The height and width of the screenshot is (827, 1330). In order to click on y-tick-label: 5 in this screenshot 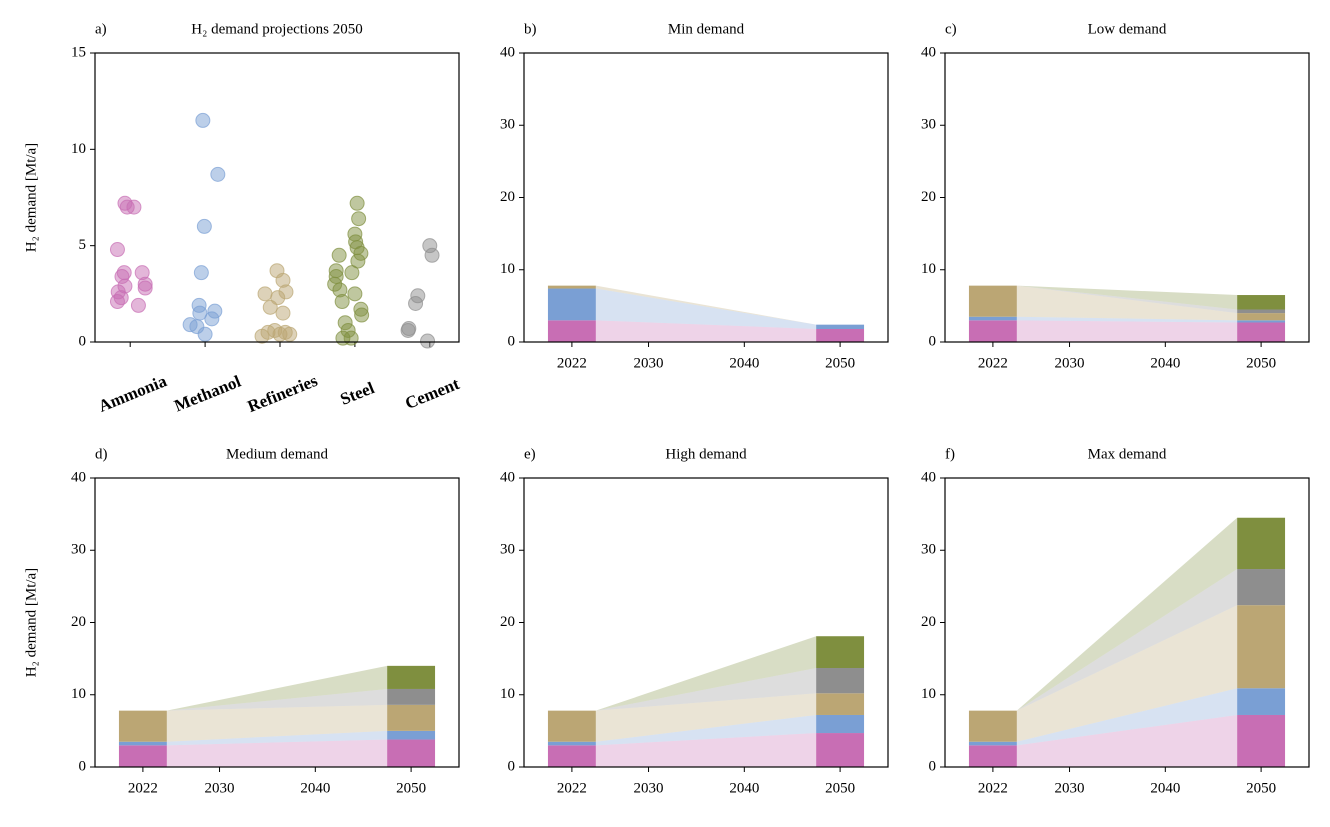, I will do `click(83, 245)`.